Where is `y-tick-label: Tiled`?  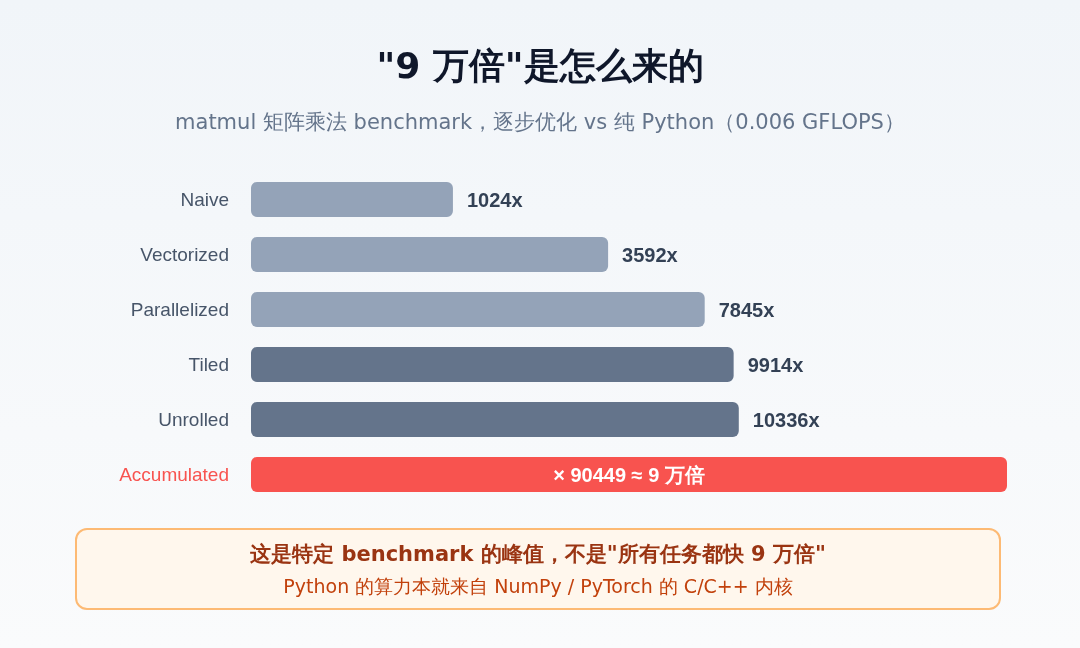
y-tick-label: Tiled is located at coordinates (208, 364).